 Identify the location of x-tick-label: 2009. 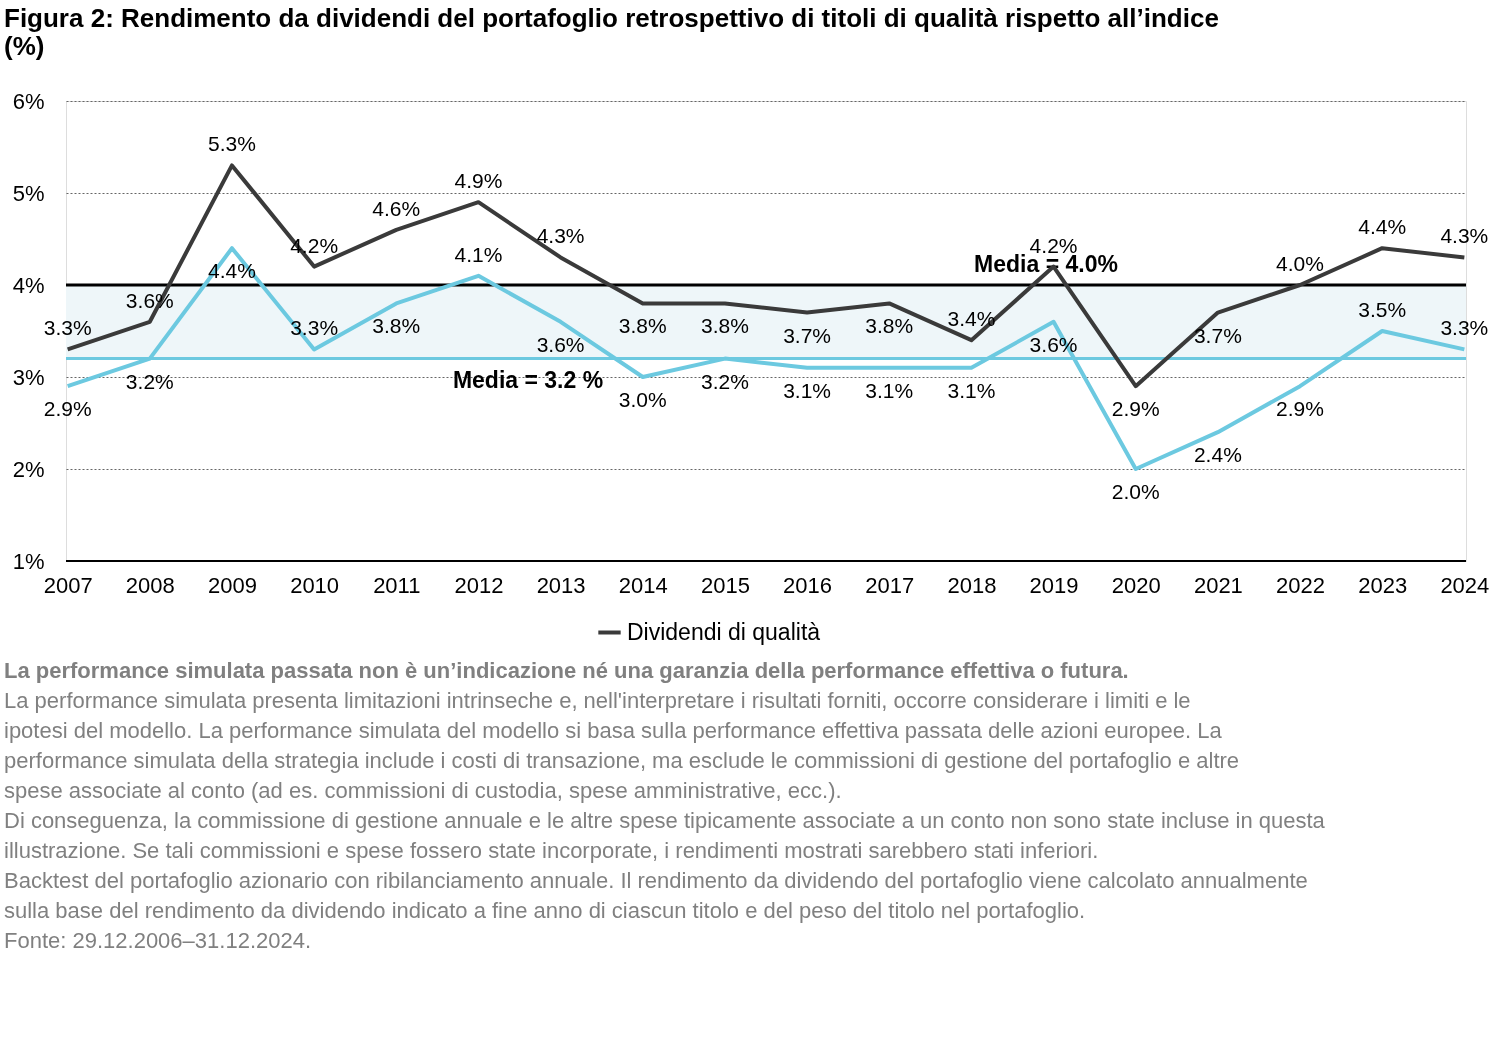
(232, 585).